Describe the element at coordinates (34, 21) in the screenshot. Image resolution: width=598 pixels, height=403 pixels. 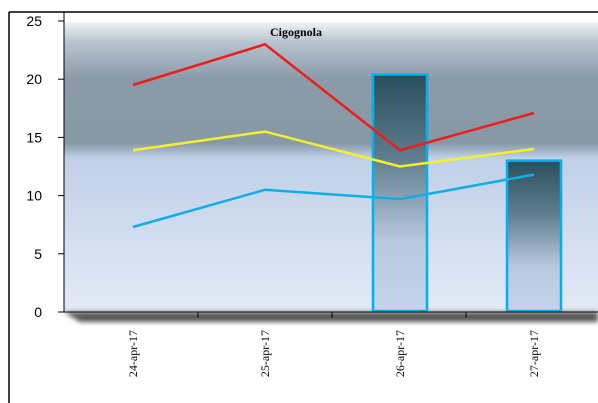
I see `y-tick-label: 25` at that location.